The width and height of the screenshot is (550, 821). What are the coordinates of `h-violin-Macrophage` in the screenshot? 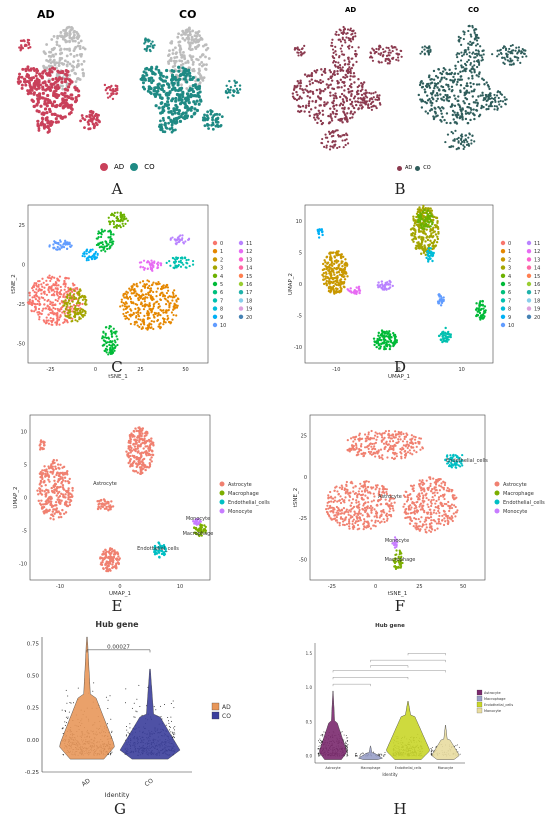 It's located at (370, 752).